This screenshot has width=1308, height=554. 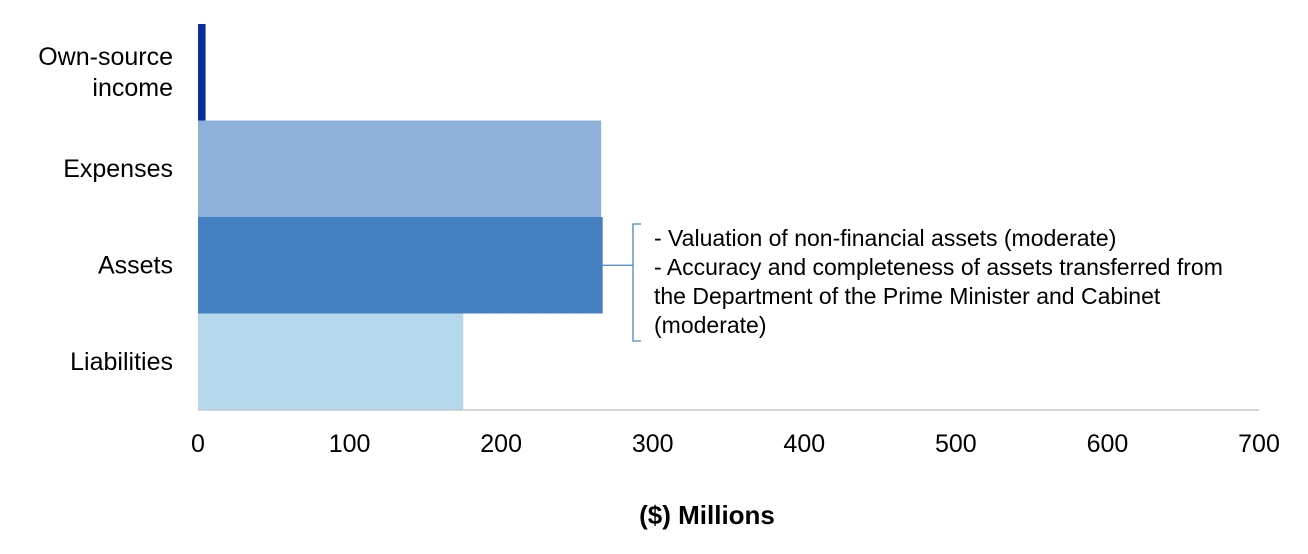 I want to click on category-label-line: Expenses, so click(x=118, y=169).